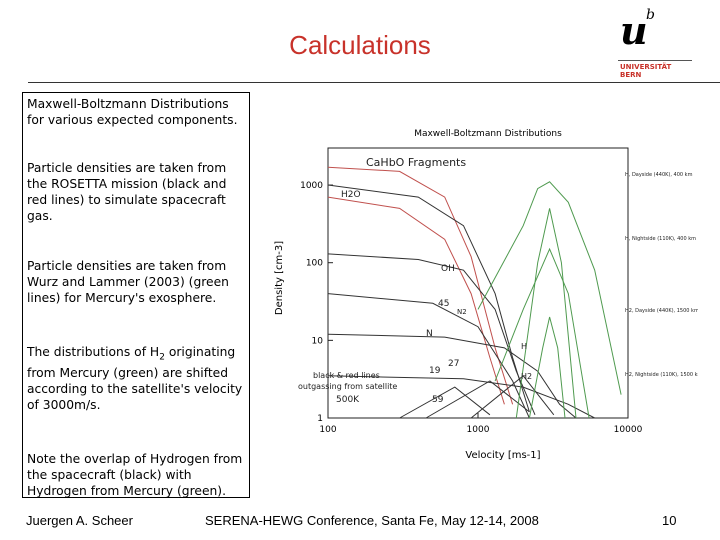 This screenshot has height=540, width=720. Describe the element at coordinates (631, 75) in the screenshot. I see `logo-line-2: BERN` at that location.